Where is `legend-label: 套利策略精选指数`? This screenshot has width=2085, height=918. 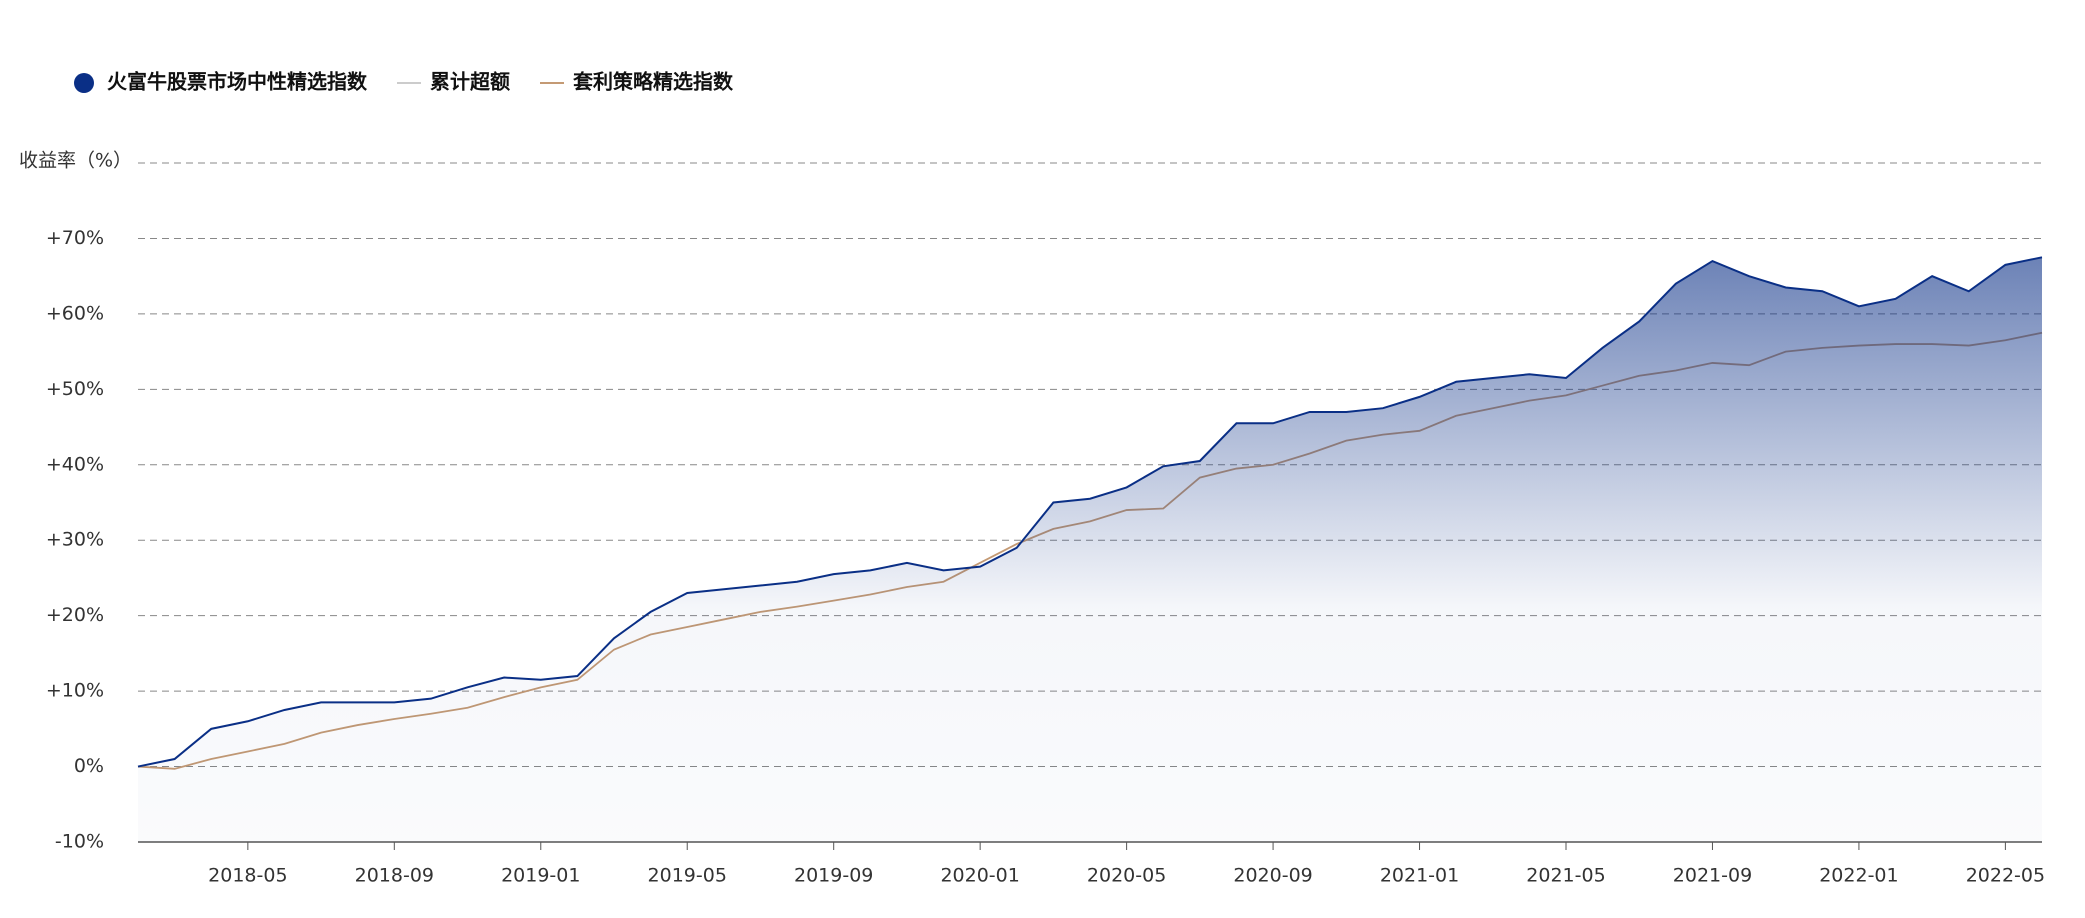
legend-label: 套利策略精选指数 is located at coordinates (653, 82).